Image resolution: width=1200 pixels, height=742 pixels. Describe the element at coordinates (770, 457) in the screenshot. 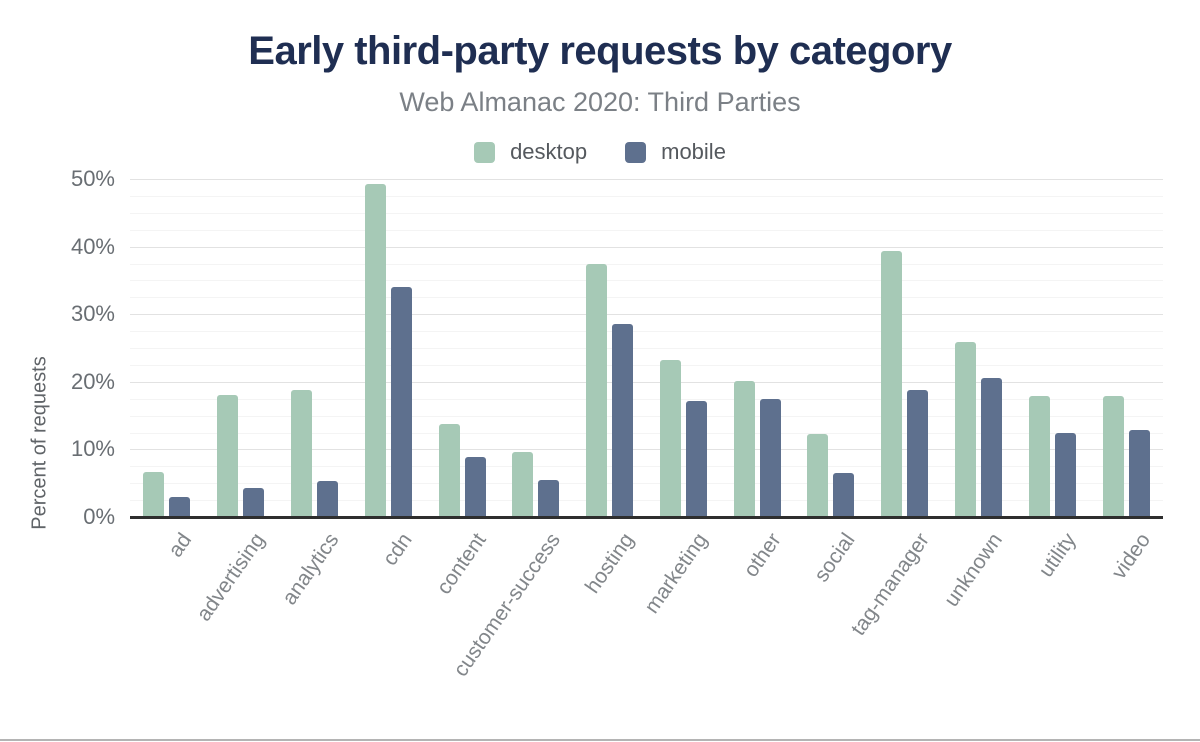

I see `bar-mobile-other` at that location.